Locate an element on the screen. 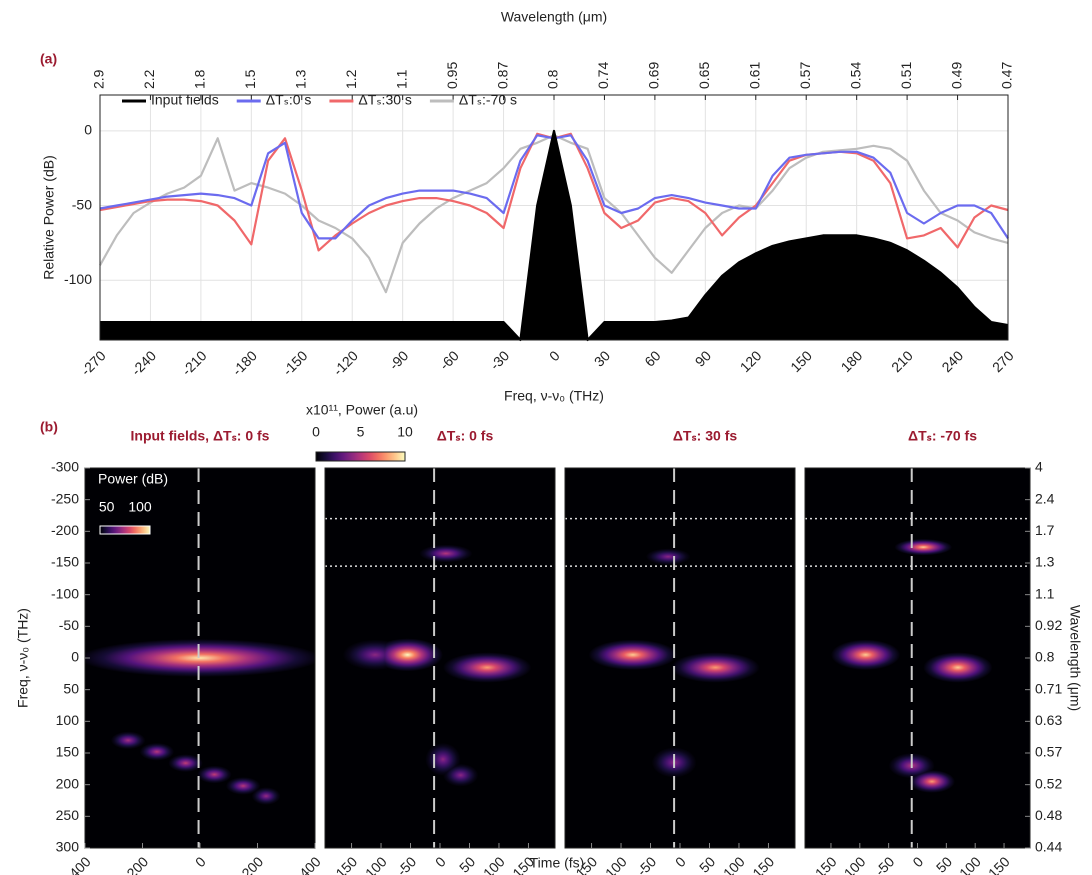 The width and height of the screenshot is (1092, 875). y2-tick-label: 1.1 is located at coordinates (1045, 593).